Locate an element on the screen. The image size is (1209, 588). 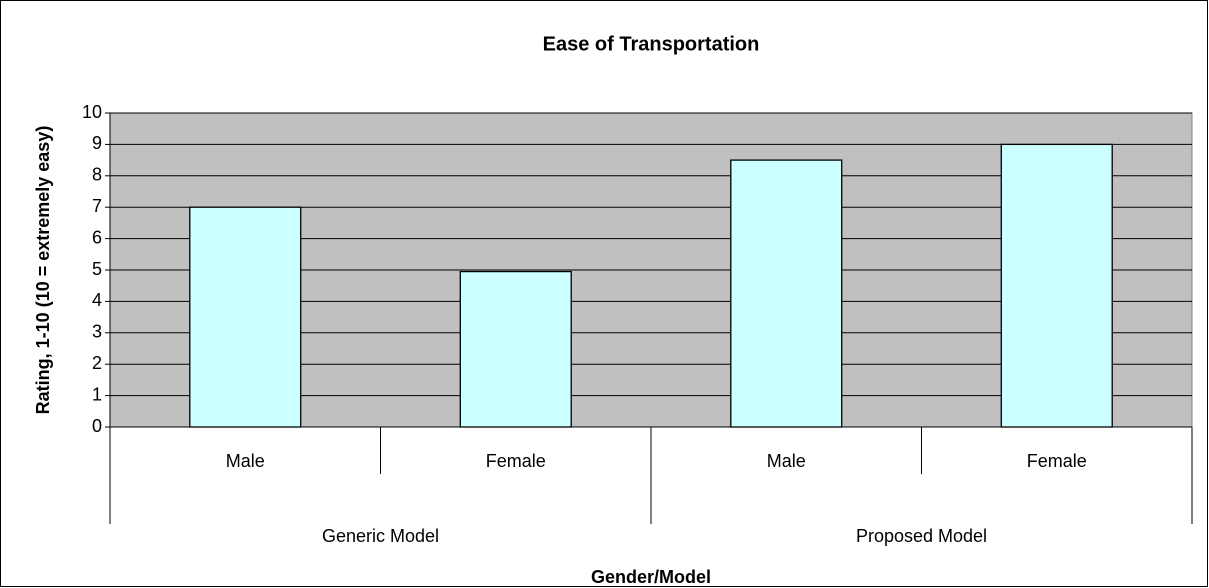
x-axis-title: Gender/Model is located at coordinates (651, 577).